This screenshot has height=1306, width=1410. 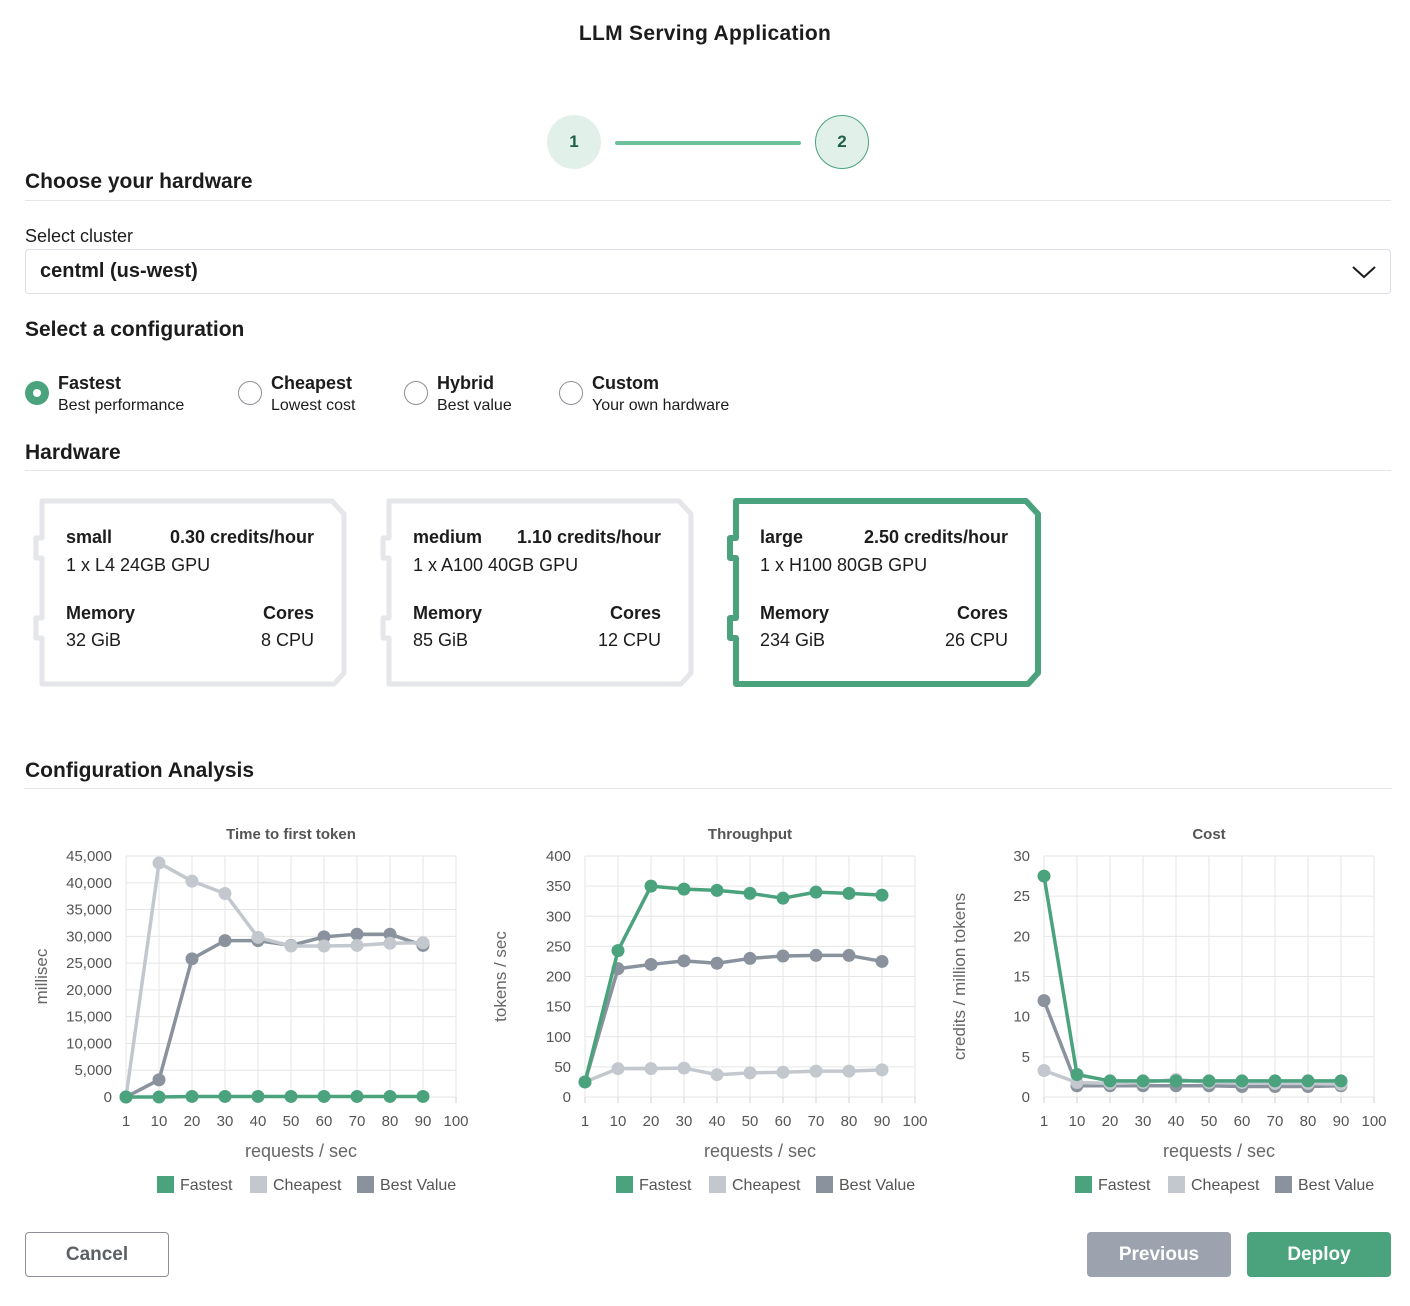 What do you see at coordinates (651, 1121) in the screenshot?
I see `x-tick-label: 20` at bounding box center [651, 1121].